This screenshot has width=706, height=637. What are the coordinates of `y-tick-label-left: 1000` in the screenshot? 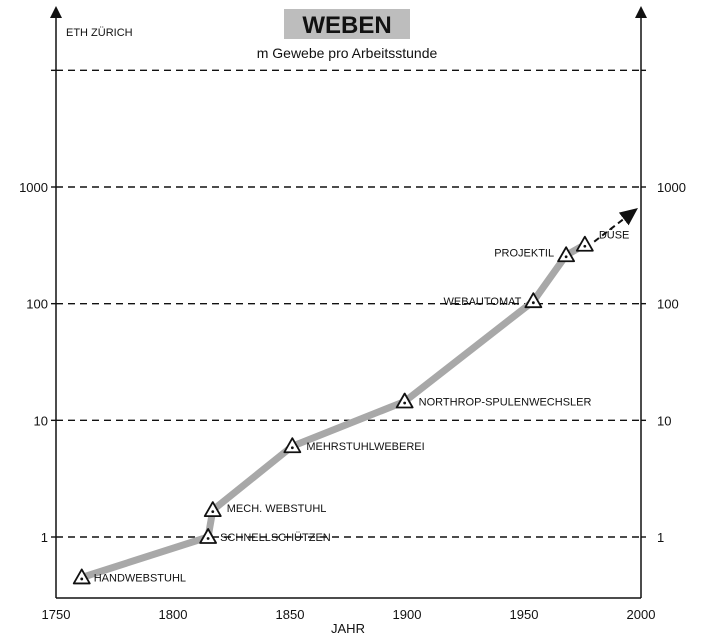 It's located at (33, 187).